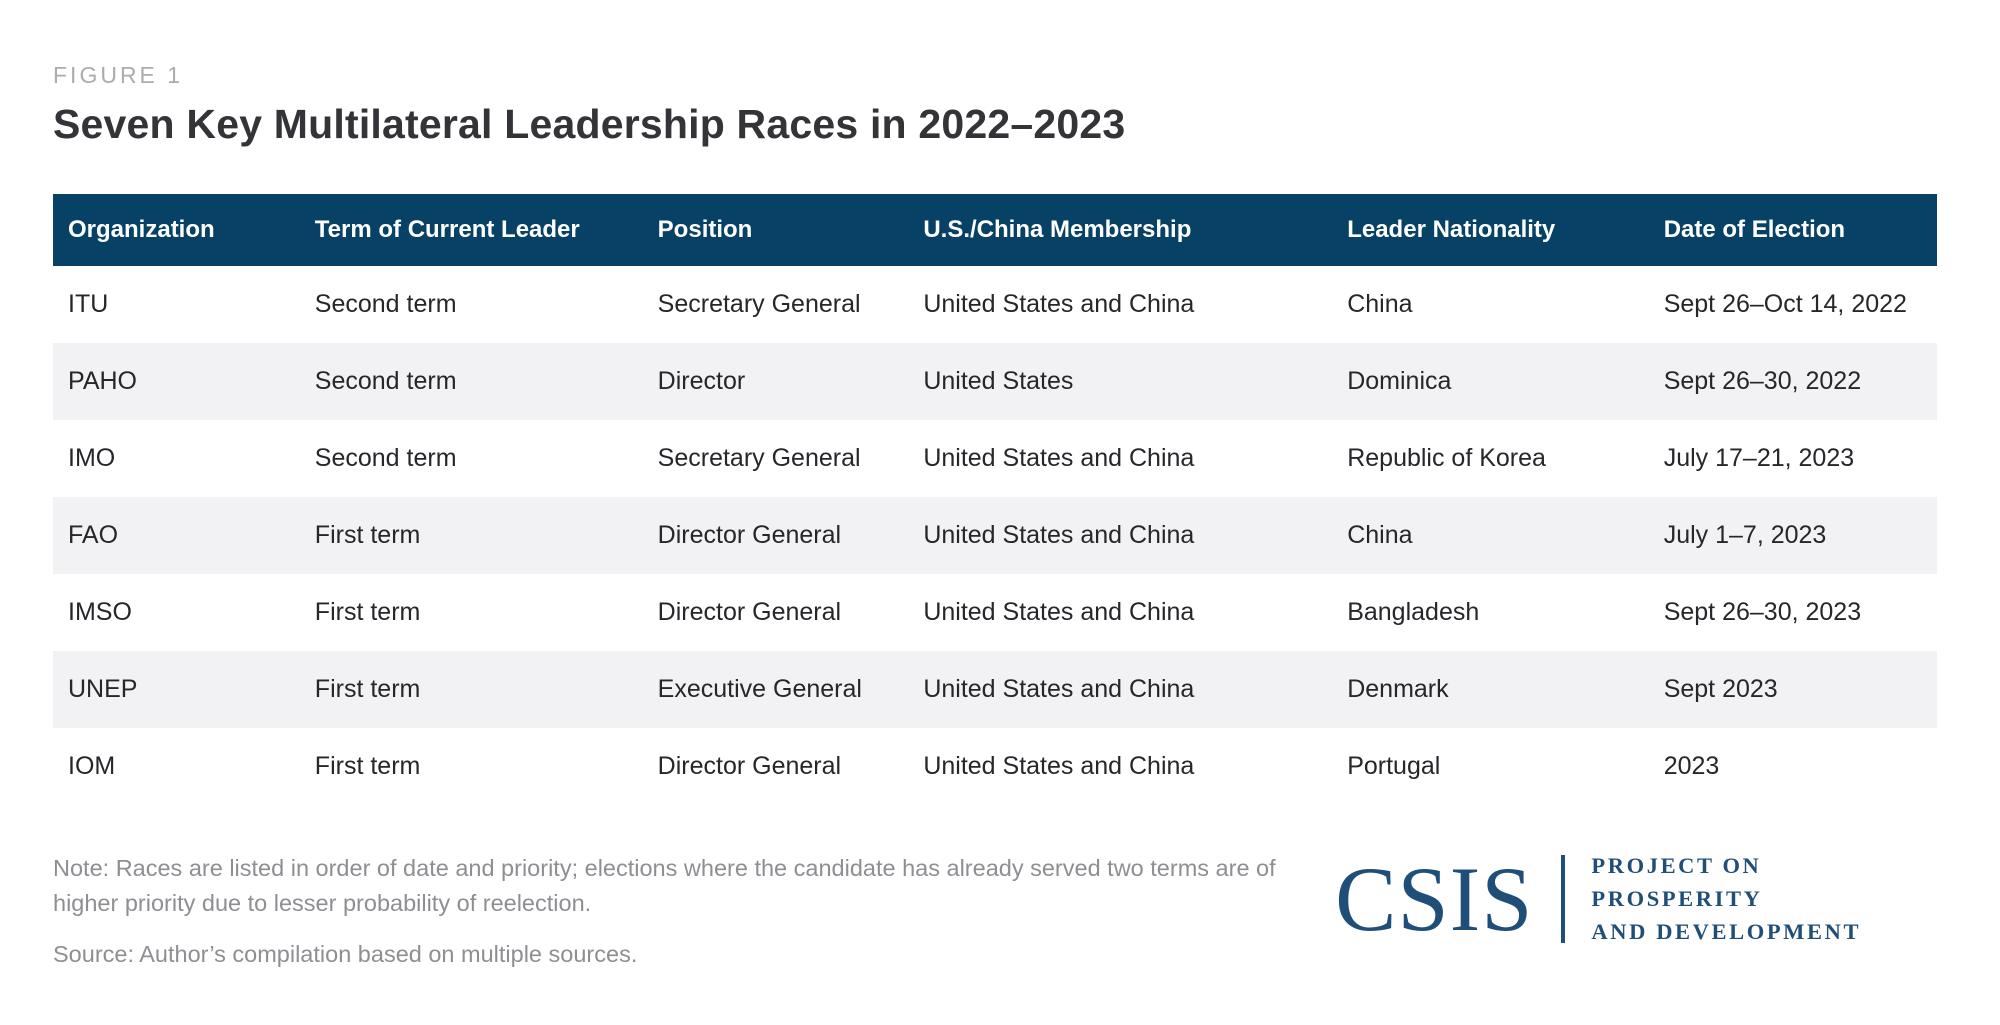  Describe the element at coordinates (176, 304) in the screenshot. I see `table-cell: ITU` at that location.